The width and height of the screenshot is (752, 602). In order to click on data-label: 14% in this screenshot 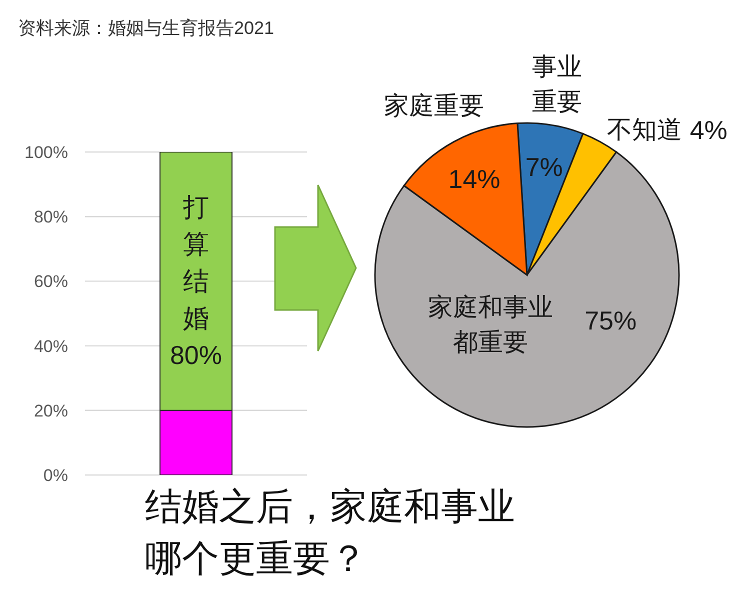, I will do `click(474, 179)`.